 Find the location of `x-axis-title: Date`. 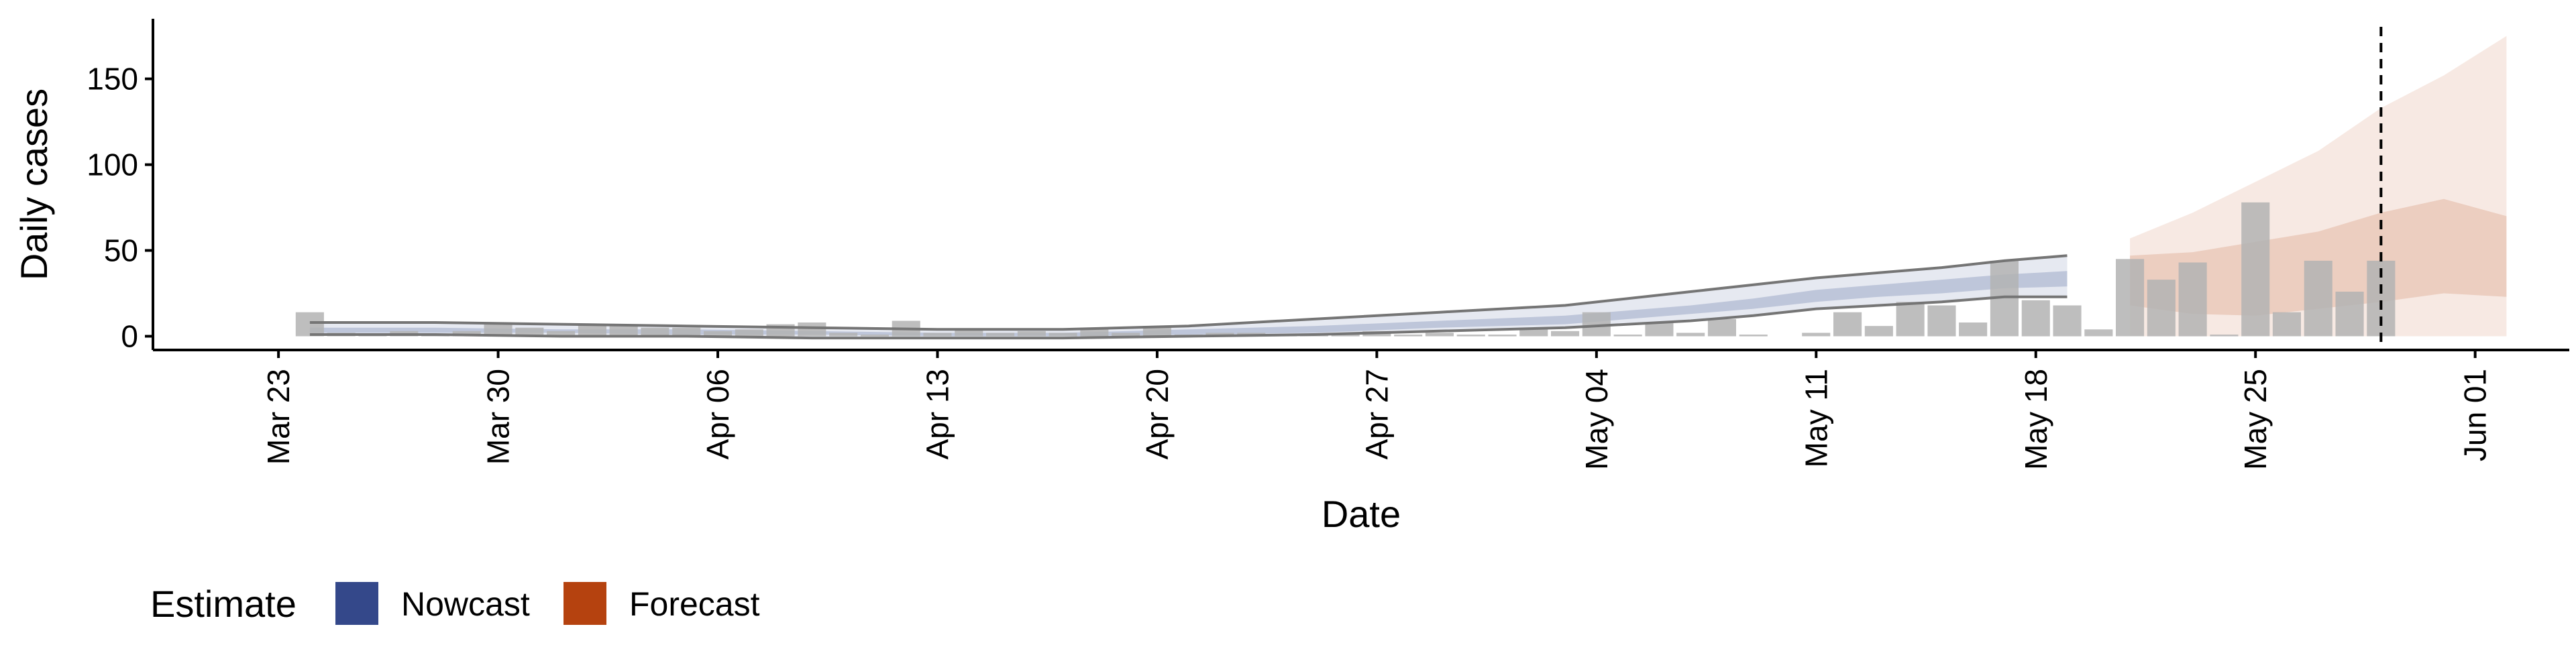

x-axis-title: Date is located at coordinates (1361, 514).